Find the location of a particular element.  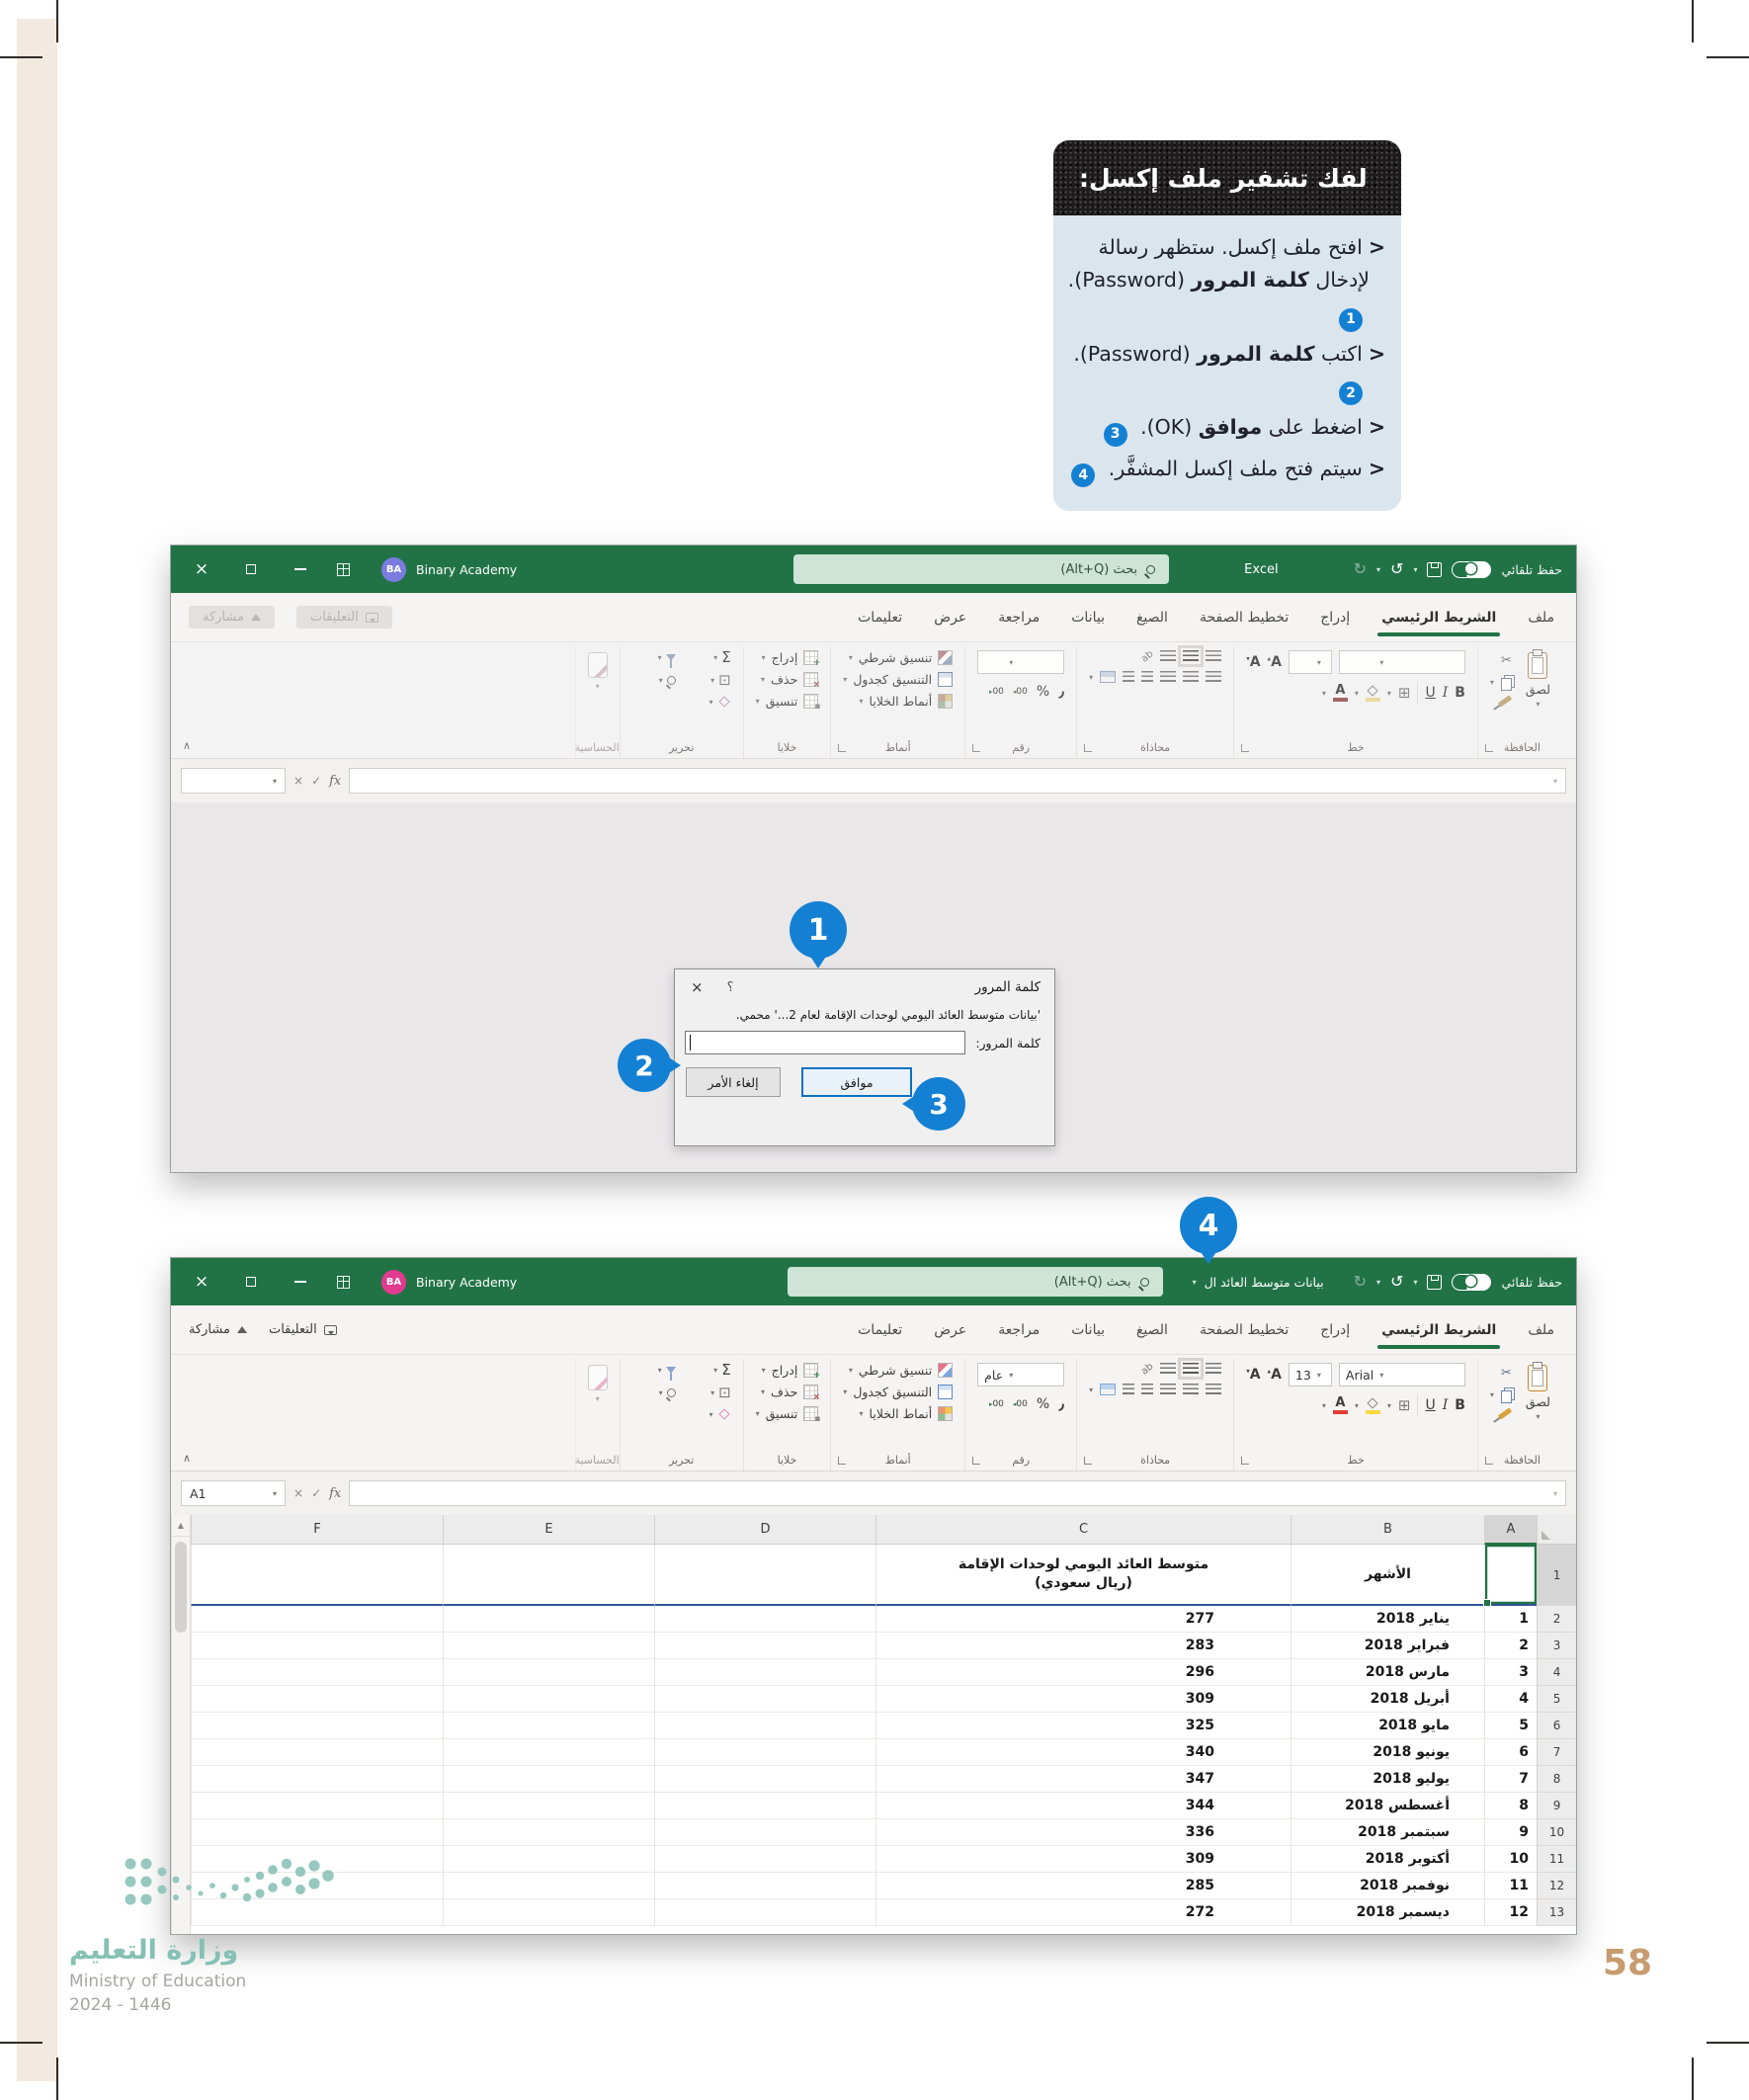

clear-button: ▾ is located at coordinates (710, 1414).